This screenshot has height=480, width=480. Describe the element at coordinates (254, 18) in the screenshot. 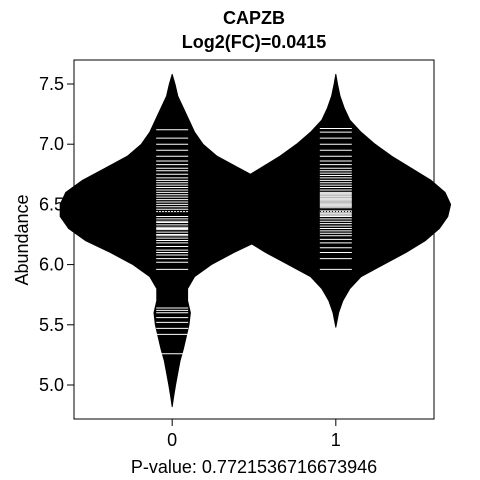

I see `chart-title: CAPZB` at that location.